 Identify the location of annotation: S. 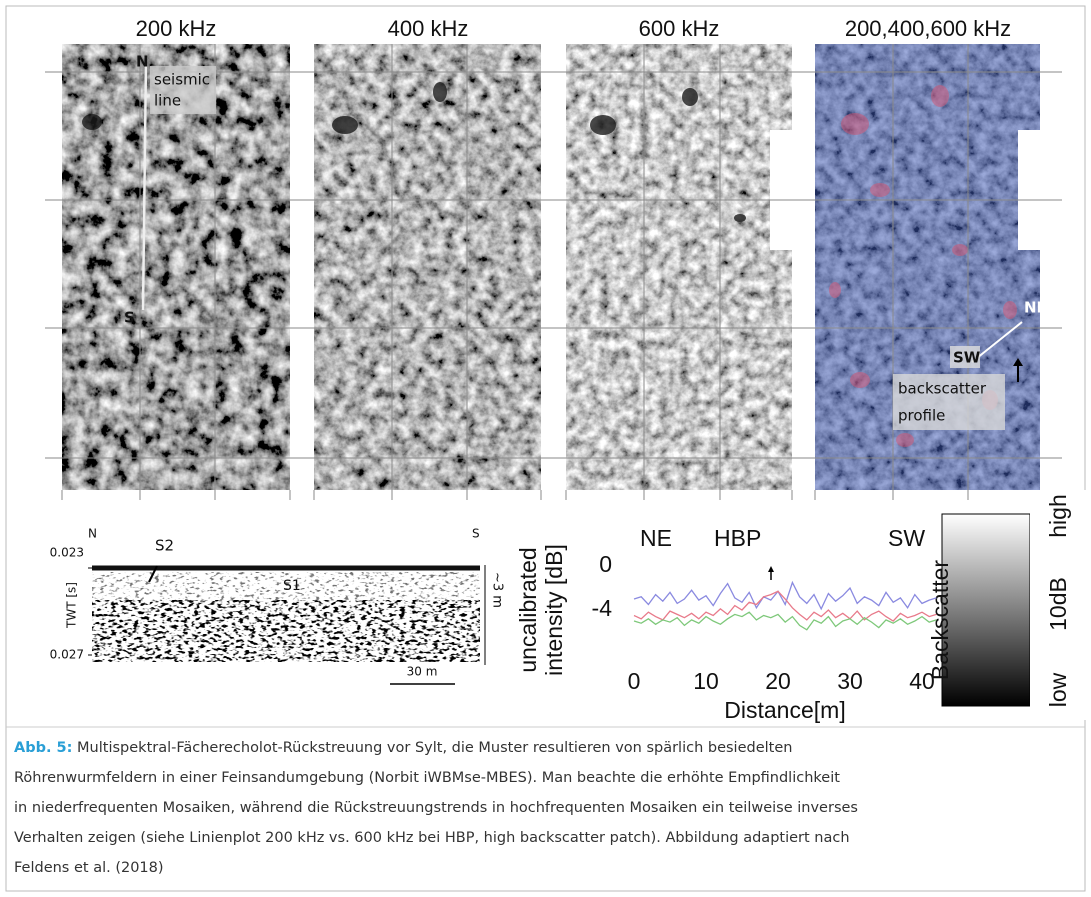
(129, 318).